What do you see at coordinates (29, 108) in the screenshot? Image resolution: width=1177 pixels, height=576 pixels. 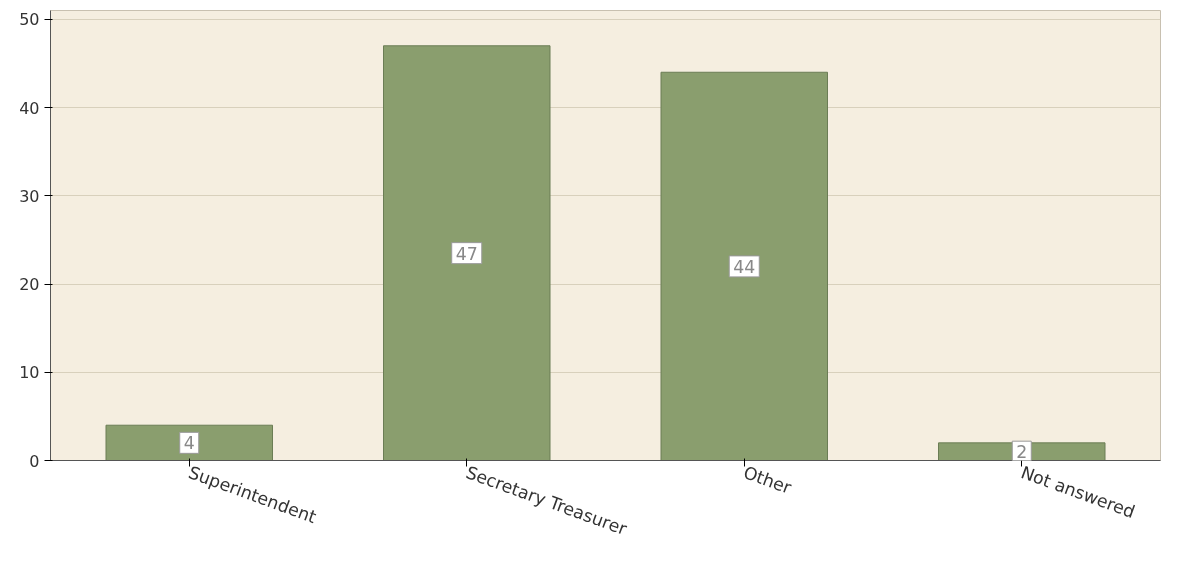 I see `y-tick-label: 40` at bounding box center [29, 108].